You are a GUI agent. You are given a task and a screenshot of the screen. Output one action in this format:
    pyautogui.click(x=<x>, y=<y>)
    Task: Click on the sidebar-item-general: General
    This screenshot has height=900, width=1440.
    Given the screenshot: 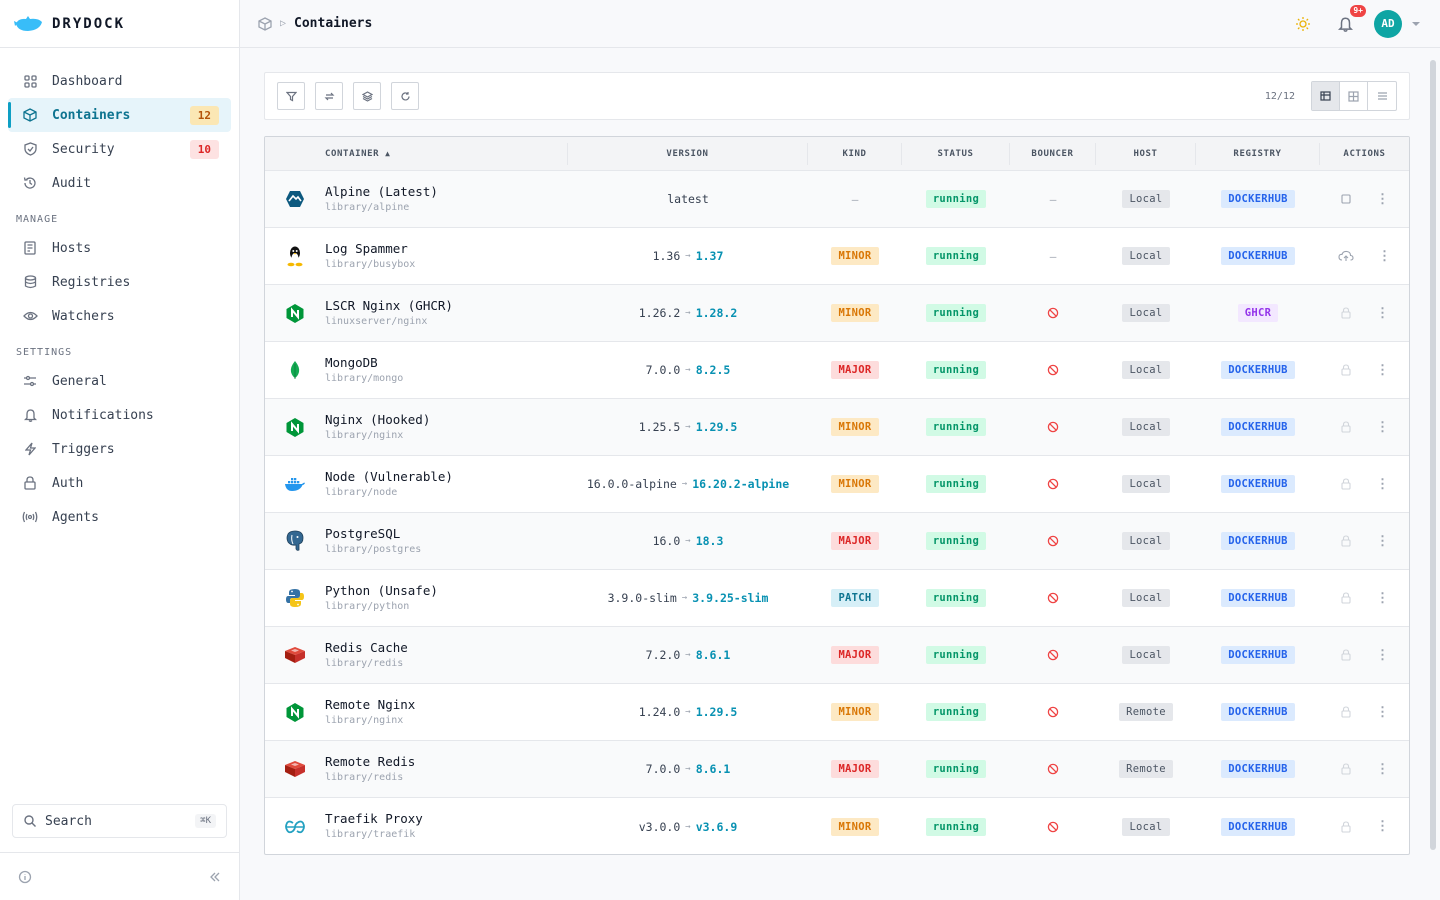 What is the action you would take?
    pyautogui.click(x=119, y=381)
    